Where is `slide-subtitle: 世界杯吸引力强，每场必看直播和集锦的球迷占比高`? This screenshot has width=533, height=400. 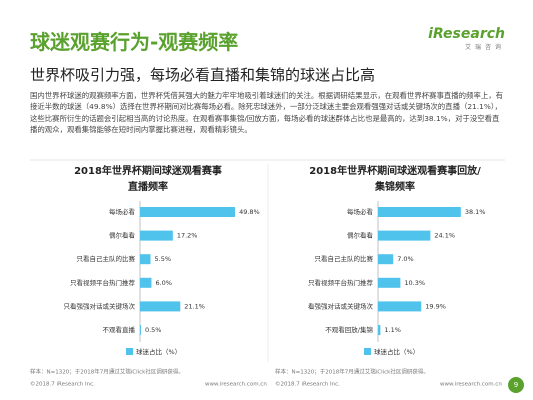 slide-subtitle: 世界杯吸引力强，每场必看直播和集锦的球迷占比高 is located at coordinates (203, 75).